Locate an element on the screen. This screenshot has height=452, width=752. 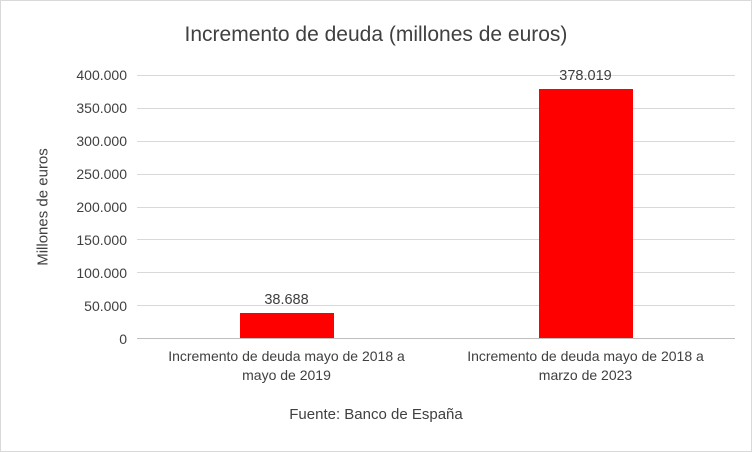
y-tick-label: 350.000 is located at coordinates (101, 108).